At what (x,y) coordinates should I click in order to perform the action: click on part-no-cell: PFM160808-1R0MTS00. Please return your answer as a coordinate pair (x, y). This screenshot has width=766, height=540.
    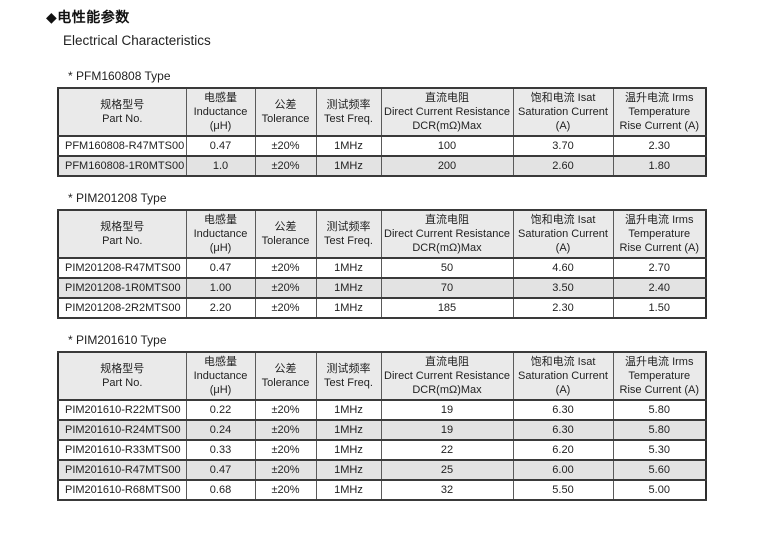
    Looking at the image, I should click on (122, 166).